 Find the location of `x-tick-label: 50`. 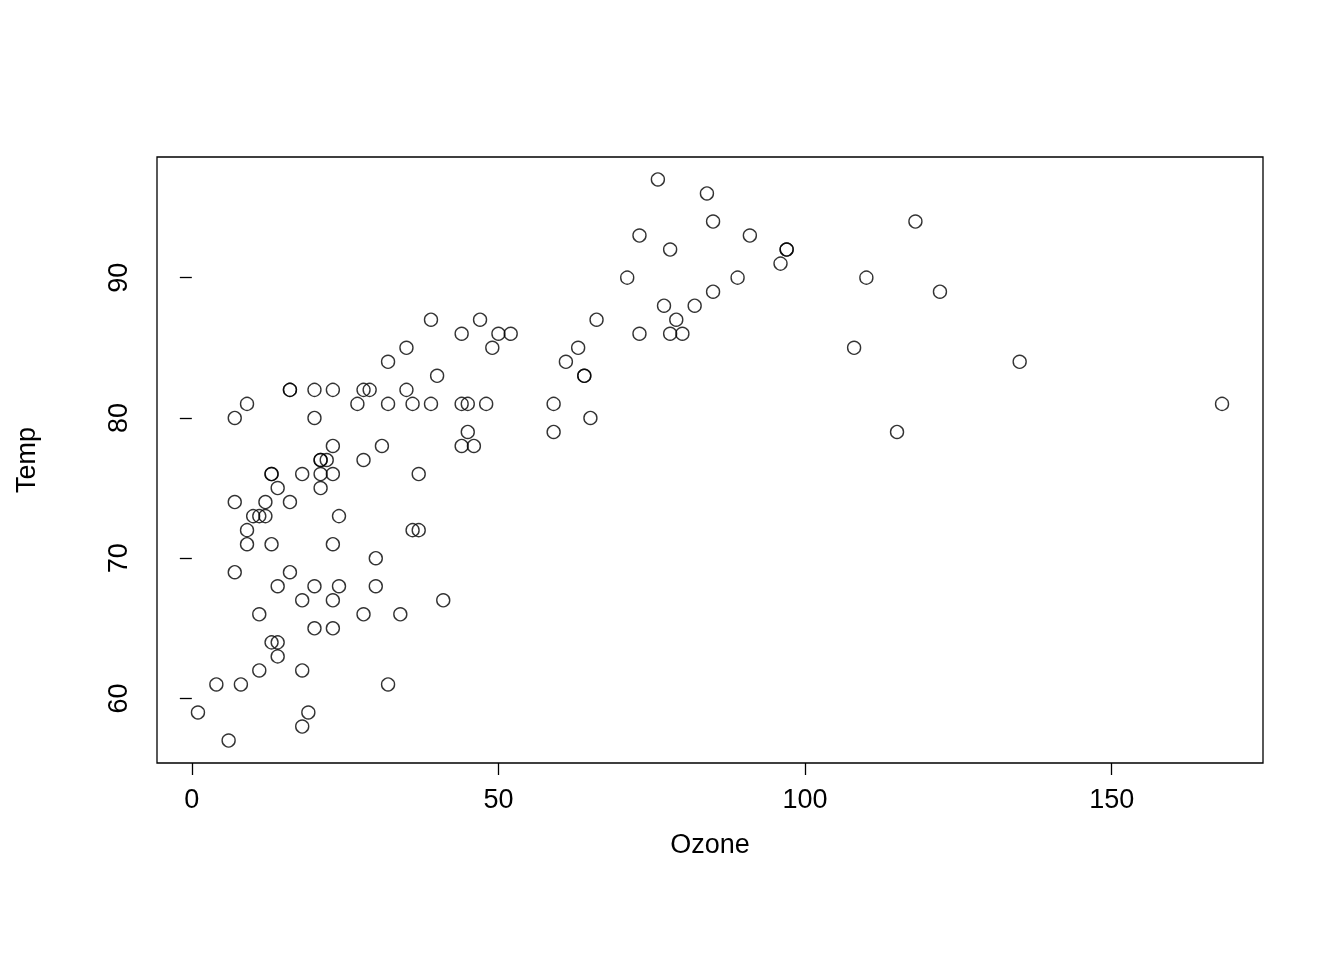

x-tick-label: 50 is located at coordinates (498, 798).